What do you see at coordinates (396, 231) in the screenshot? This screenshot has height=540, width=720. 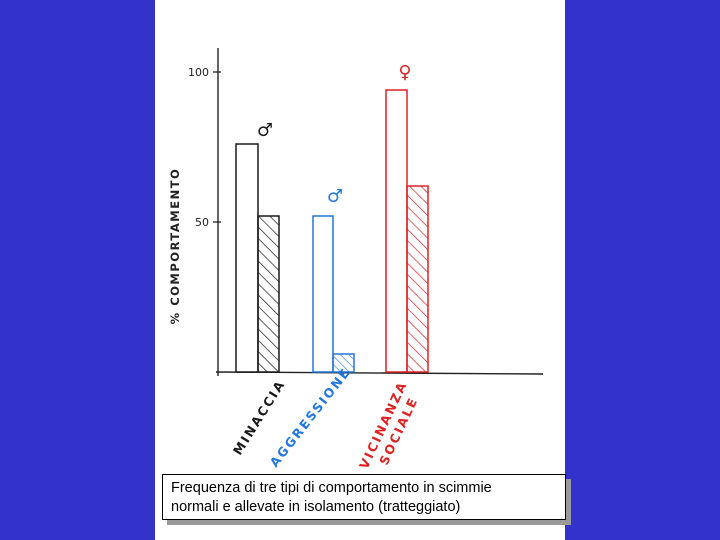 I see `bar-normal-vicinanza-sociale` at bounding box center [396, 231].